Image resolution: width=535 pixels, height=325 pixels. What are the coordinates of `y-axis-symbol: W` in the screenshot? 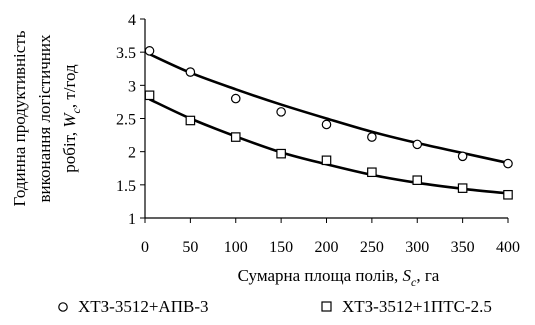 It's located at (69, 120).